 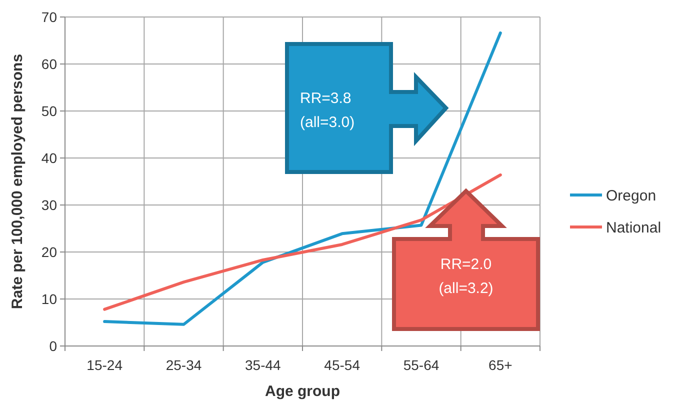 I want to click on legend-label: Oregon, so click(x=631, y=195).